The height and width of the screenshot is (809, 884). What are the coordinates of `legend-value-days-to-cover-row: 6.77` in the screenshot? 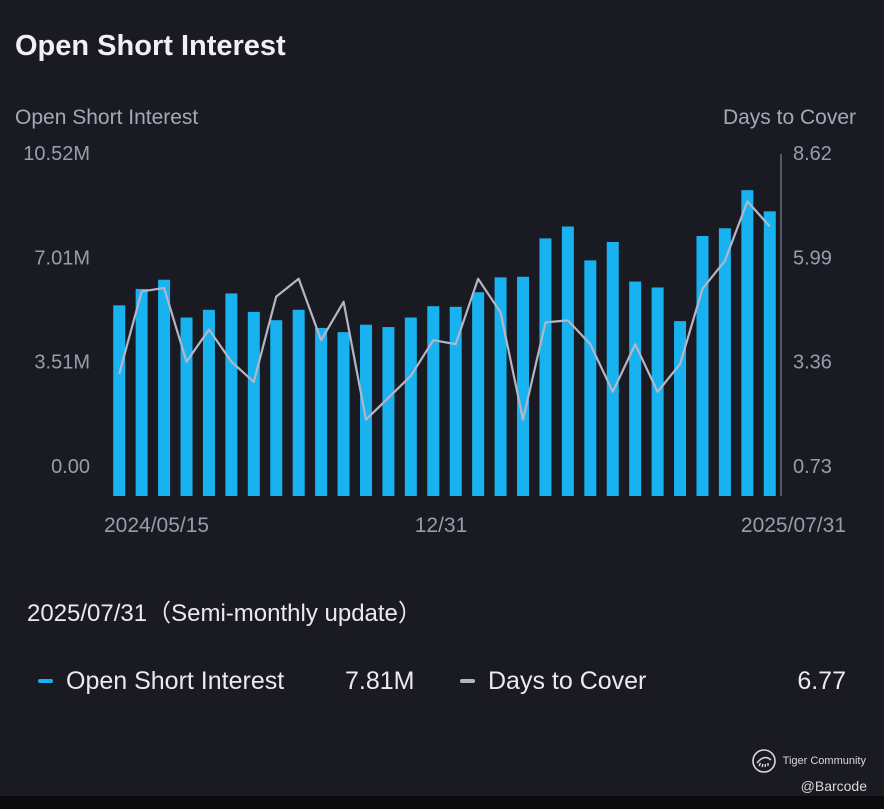 It's located at (821, 681).